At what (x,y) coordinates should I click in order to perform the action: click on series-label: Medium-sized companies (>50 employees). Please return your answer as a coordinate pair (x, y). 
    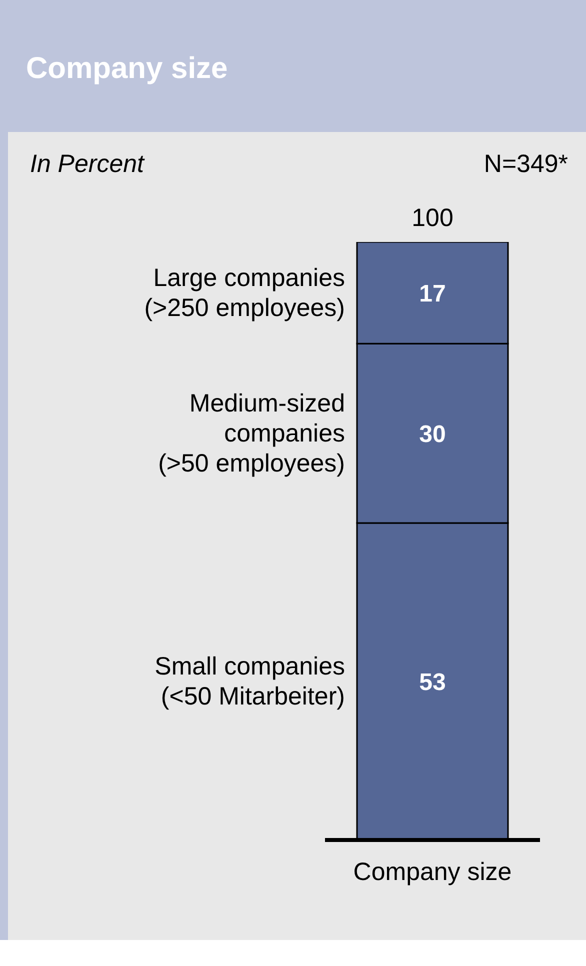
    Looking at the image, I should click on (251, 433).